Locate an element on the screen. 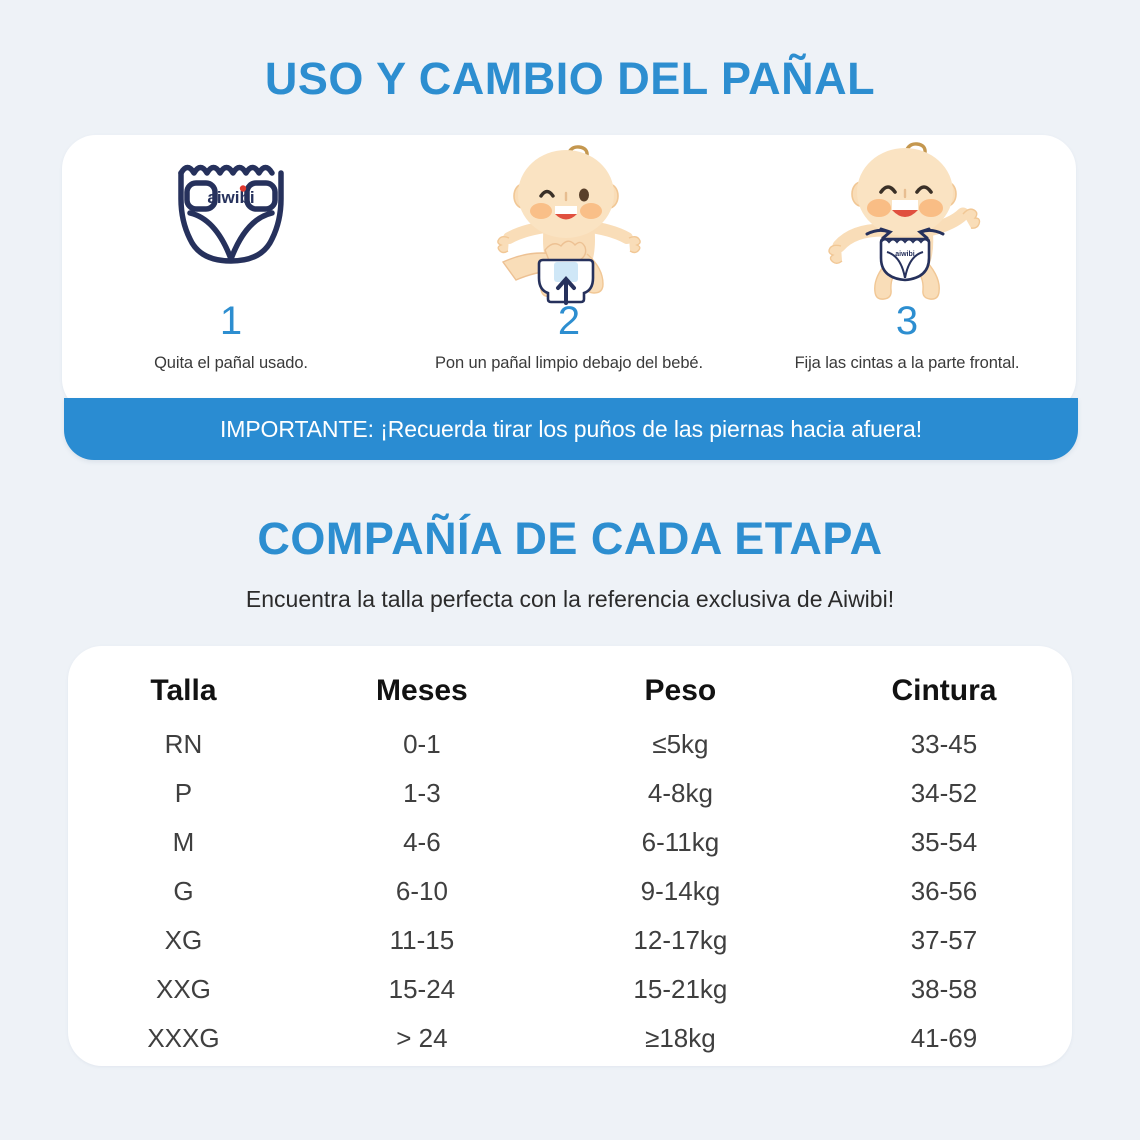  step-2: 2 Pon un pañal limpio debajo del bebé. is located at coordinates (569, 274).